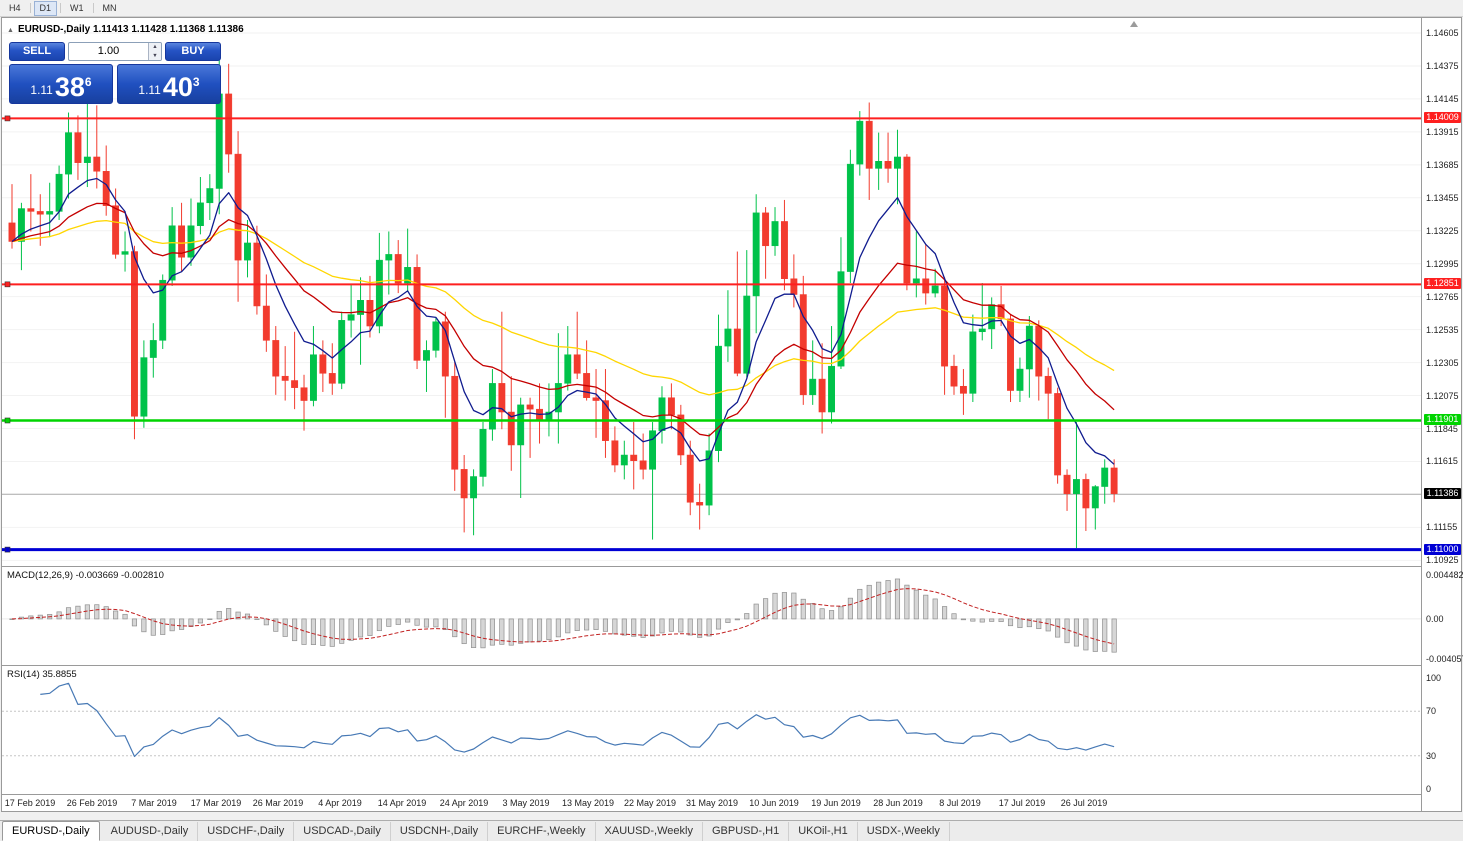 This screenshot has height=841, width=1463. What do you see at coordinates (155, 55) in the screenshot?
I see `volume-decrease-icon: ▼` at bounding box center [155, 55].